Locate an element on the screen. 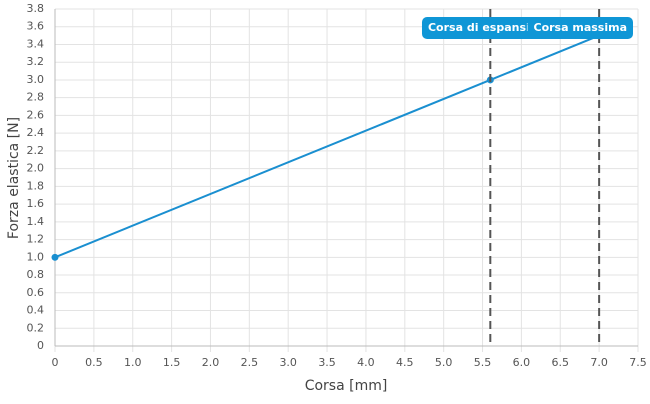  x-tick-label: 0.5 is located at coordinates (94, 362).